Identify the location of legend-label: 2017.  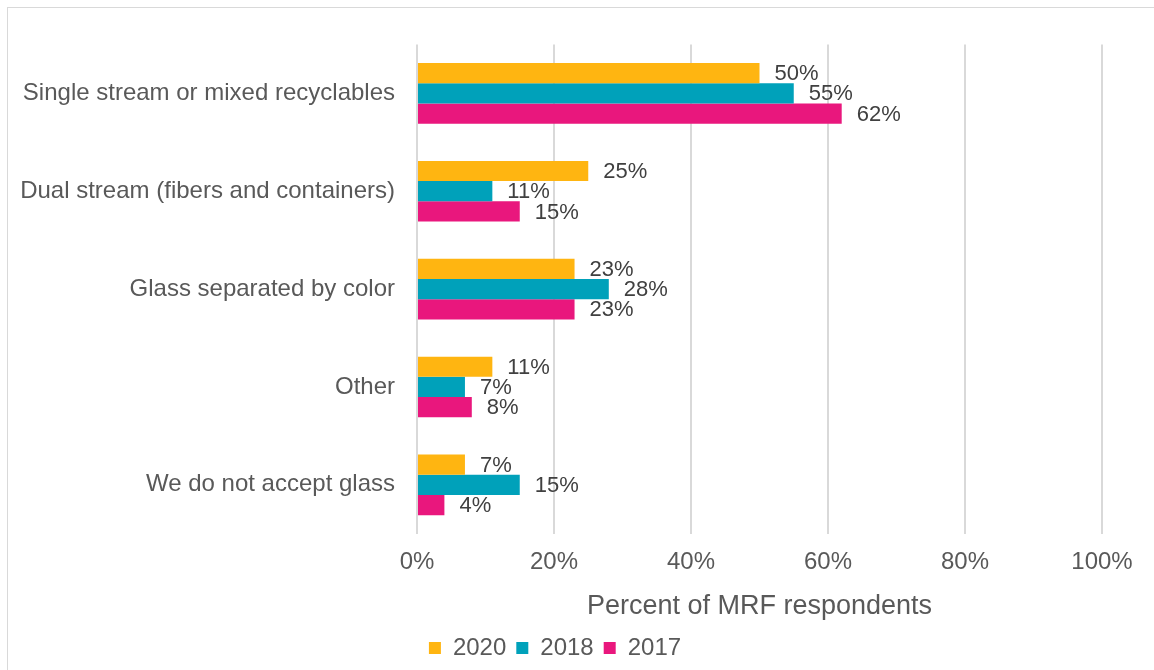
(654, 646).